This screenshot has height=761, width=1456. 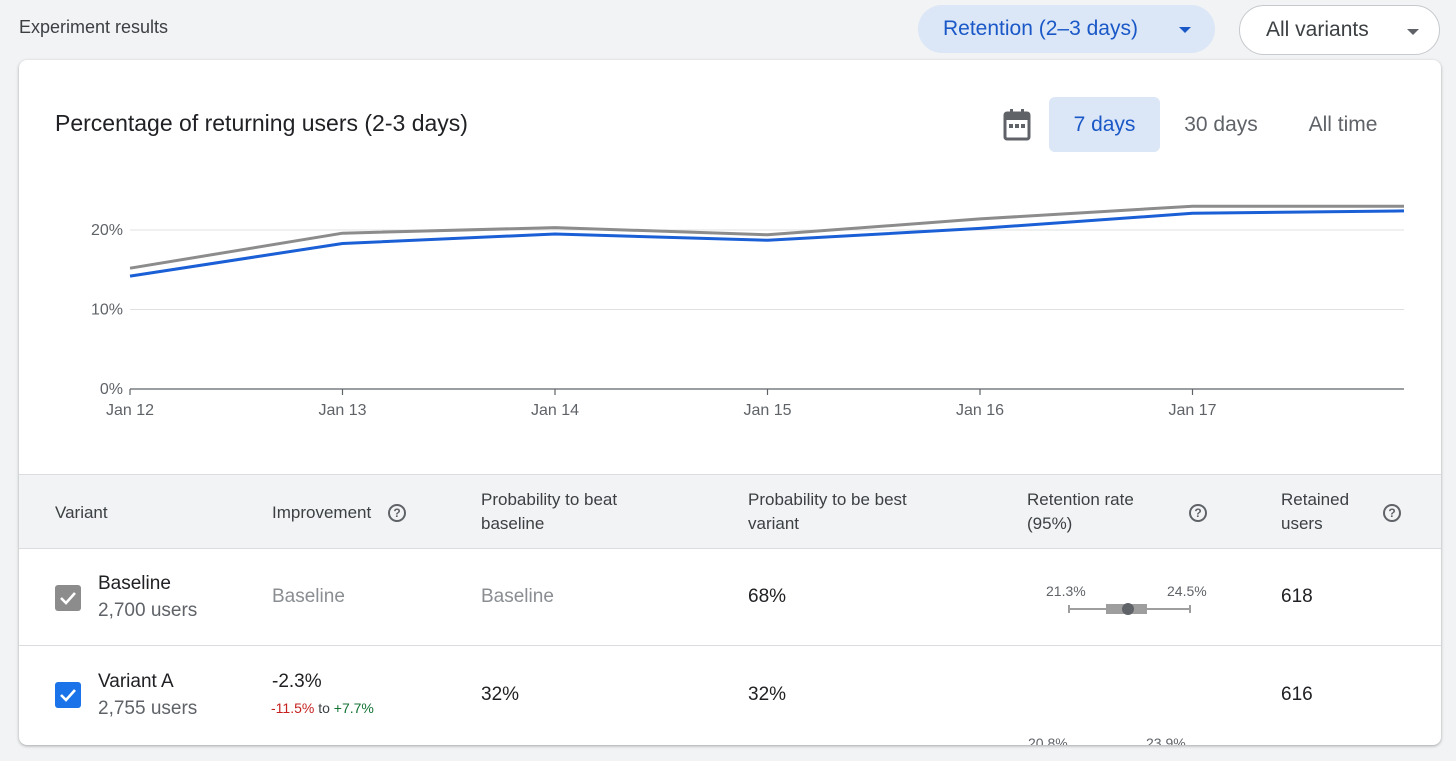 What do you see at coordinates (827, 499) in the screenshot?
I see `header-prob-best-line1: Probability to be best` at bounding box center [827, 499].